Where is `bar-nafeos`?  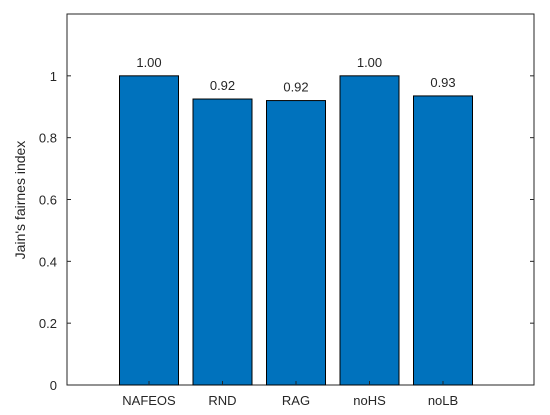
bar-nafeos is located at coordinates (149, 230).